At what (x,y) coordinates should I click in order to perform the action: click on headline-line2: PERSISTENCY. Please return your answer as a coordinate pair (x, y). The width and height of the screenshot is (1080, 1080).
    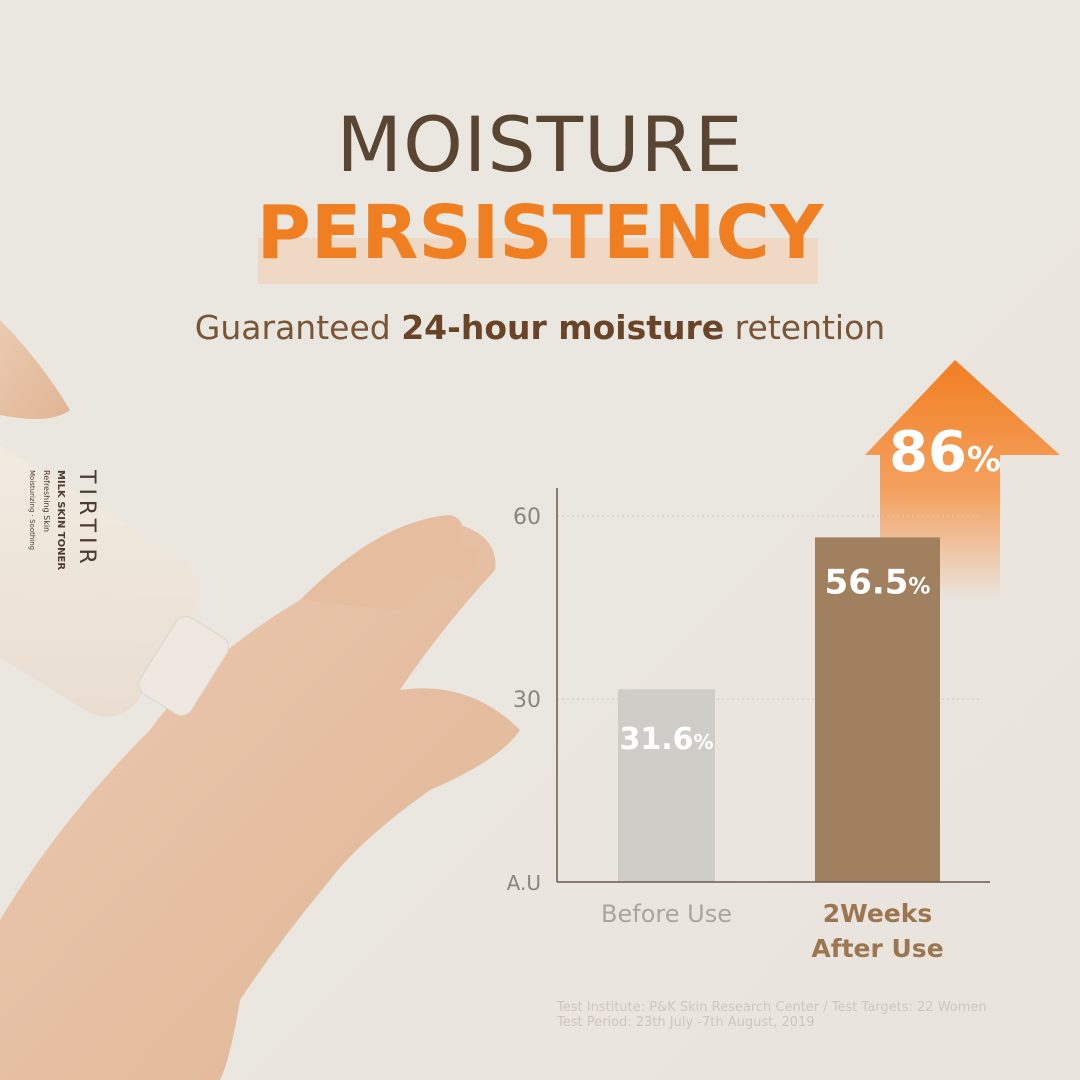
    Looking at the image, I should click on (540, 233).